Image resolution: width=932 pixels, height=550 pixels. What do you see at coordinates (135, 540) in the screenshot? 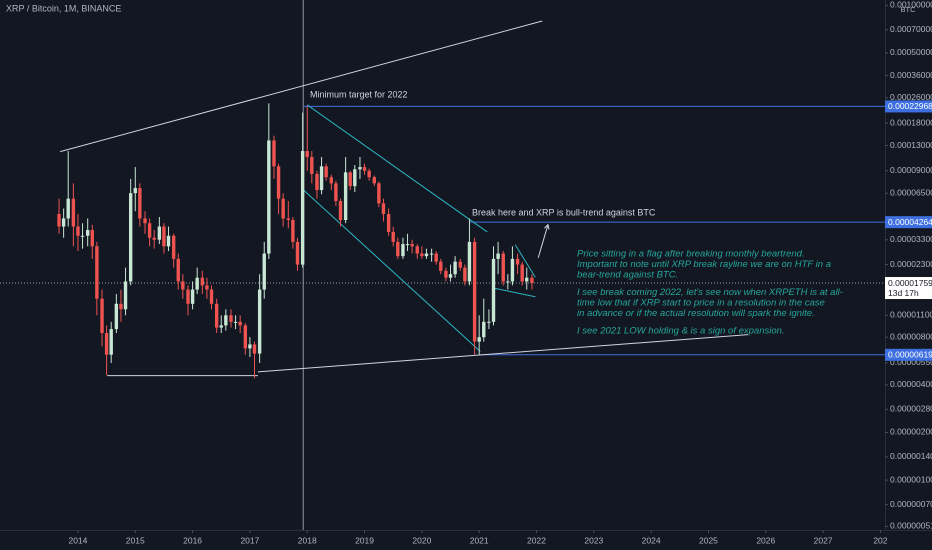
I see `x-tick-label: 2015` at bounding box center [135, 540].